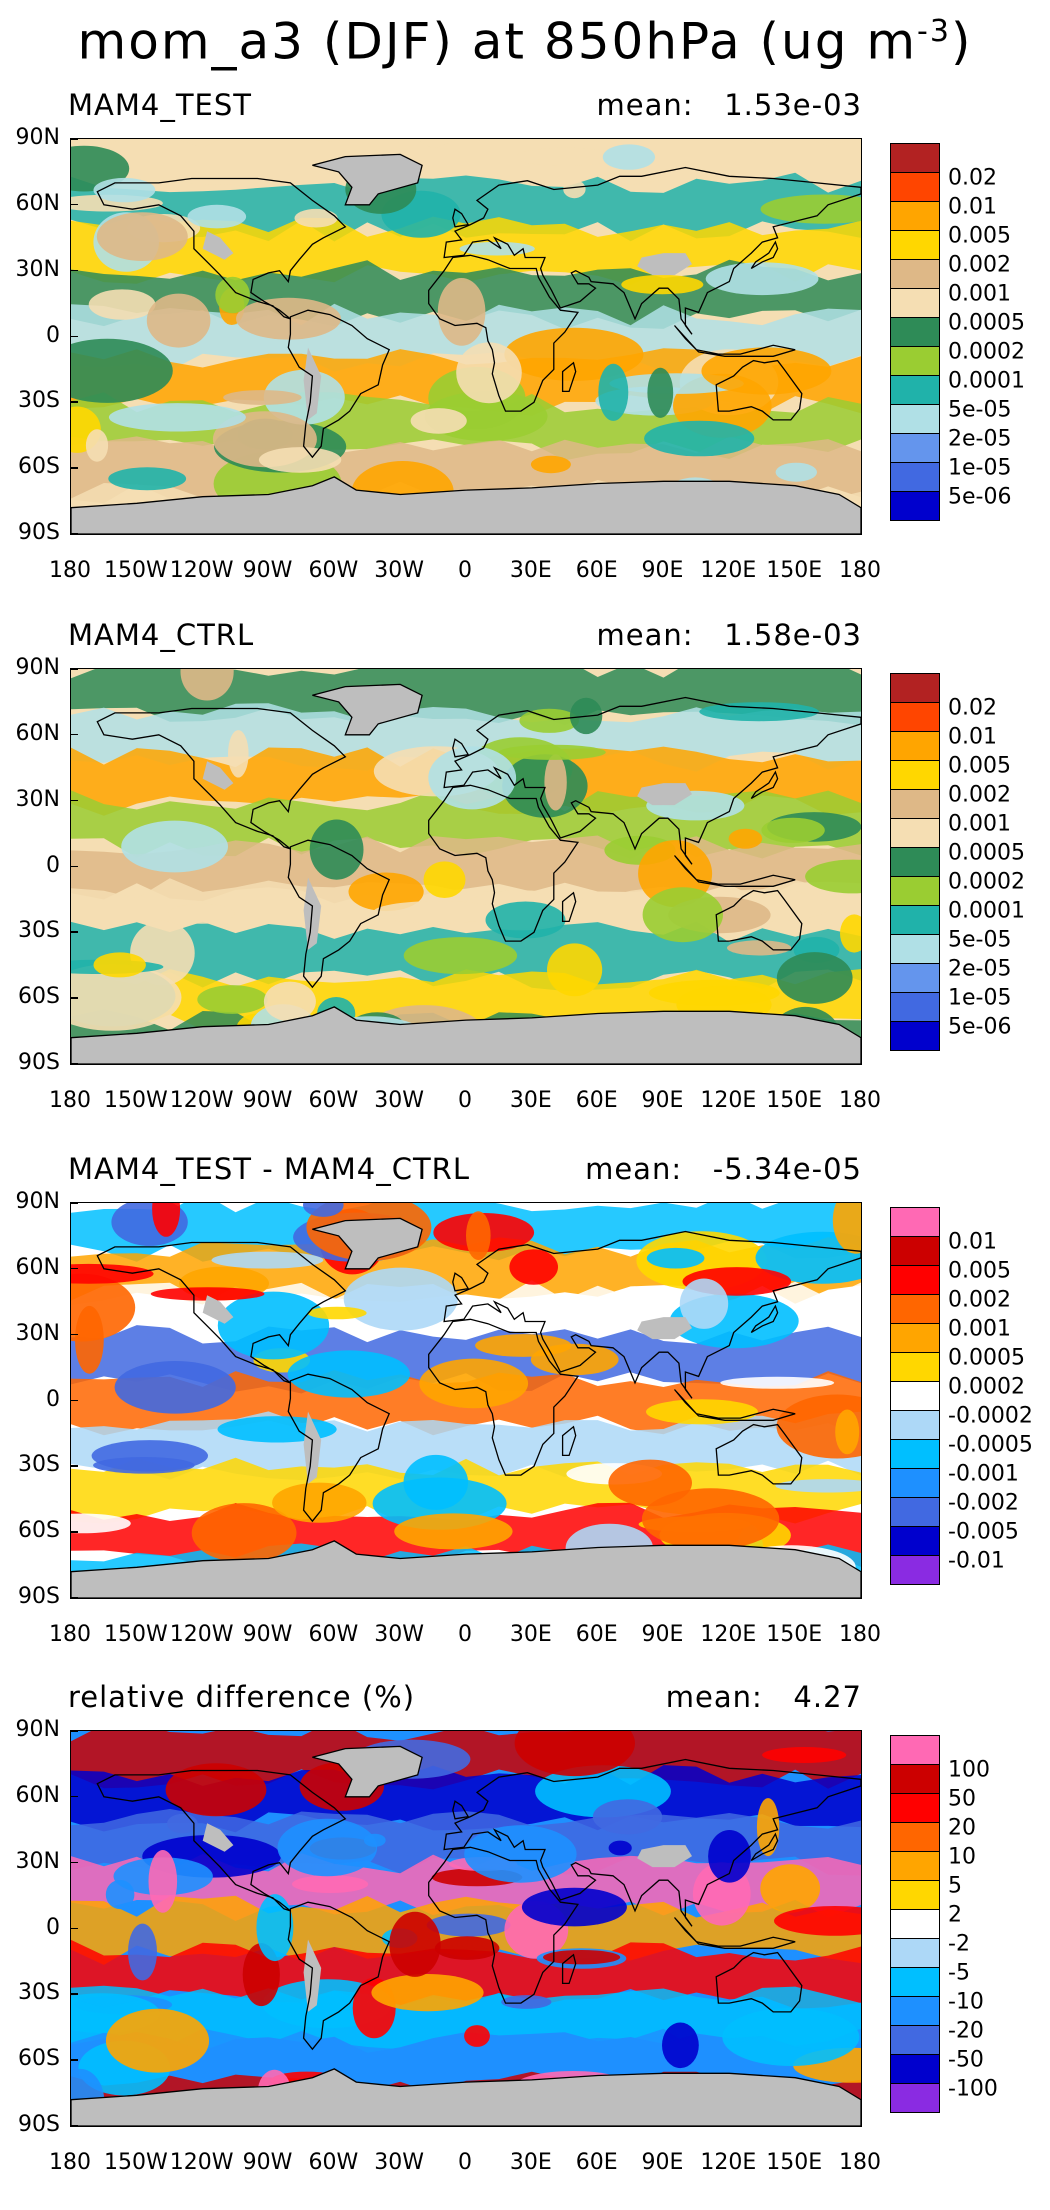  I want to click on panel-mean: mean: -5.34e-05, so click(723, 1169).